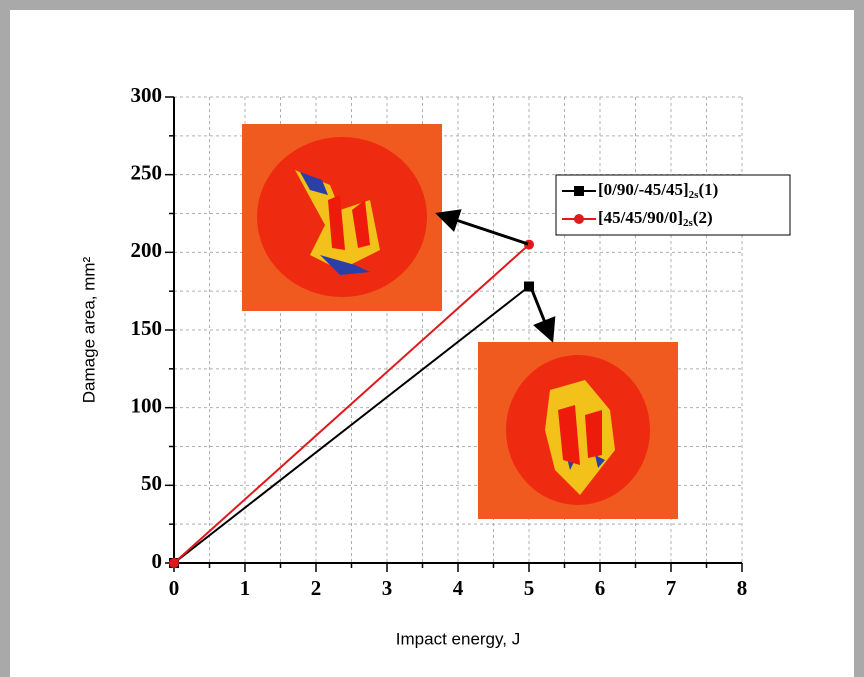 The height and width of the screenshot is (677, 864). I want to click on x-tick-label: 2, so click(316, 588).